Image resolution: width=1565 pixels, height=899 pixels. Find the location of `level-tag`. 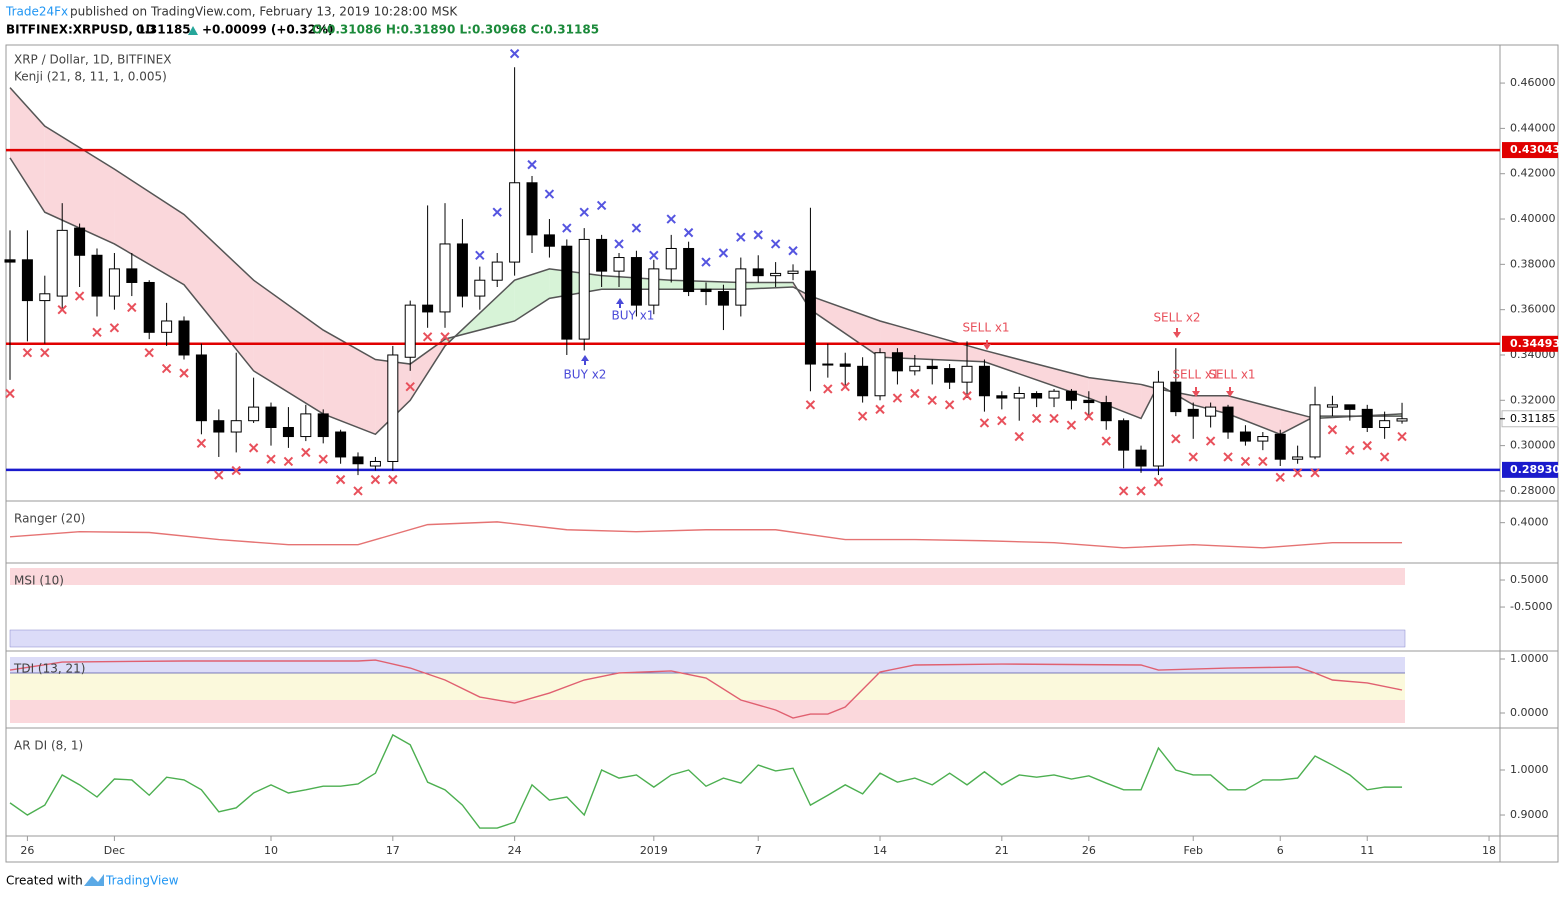

level-tag is located at coordinates (1530, 469).